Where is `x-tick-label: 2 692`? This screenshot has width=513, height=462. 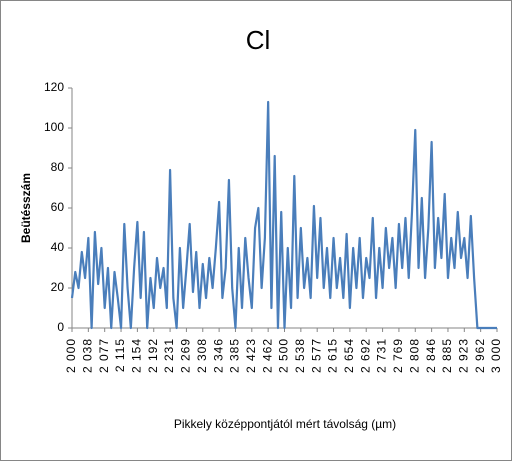 x-tick-label: 2 692 is located at coordinates (365, 355).